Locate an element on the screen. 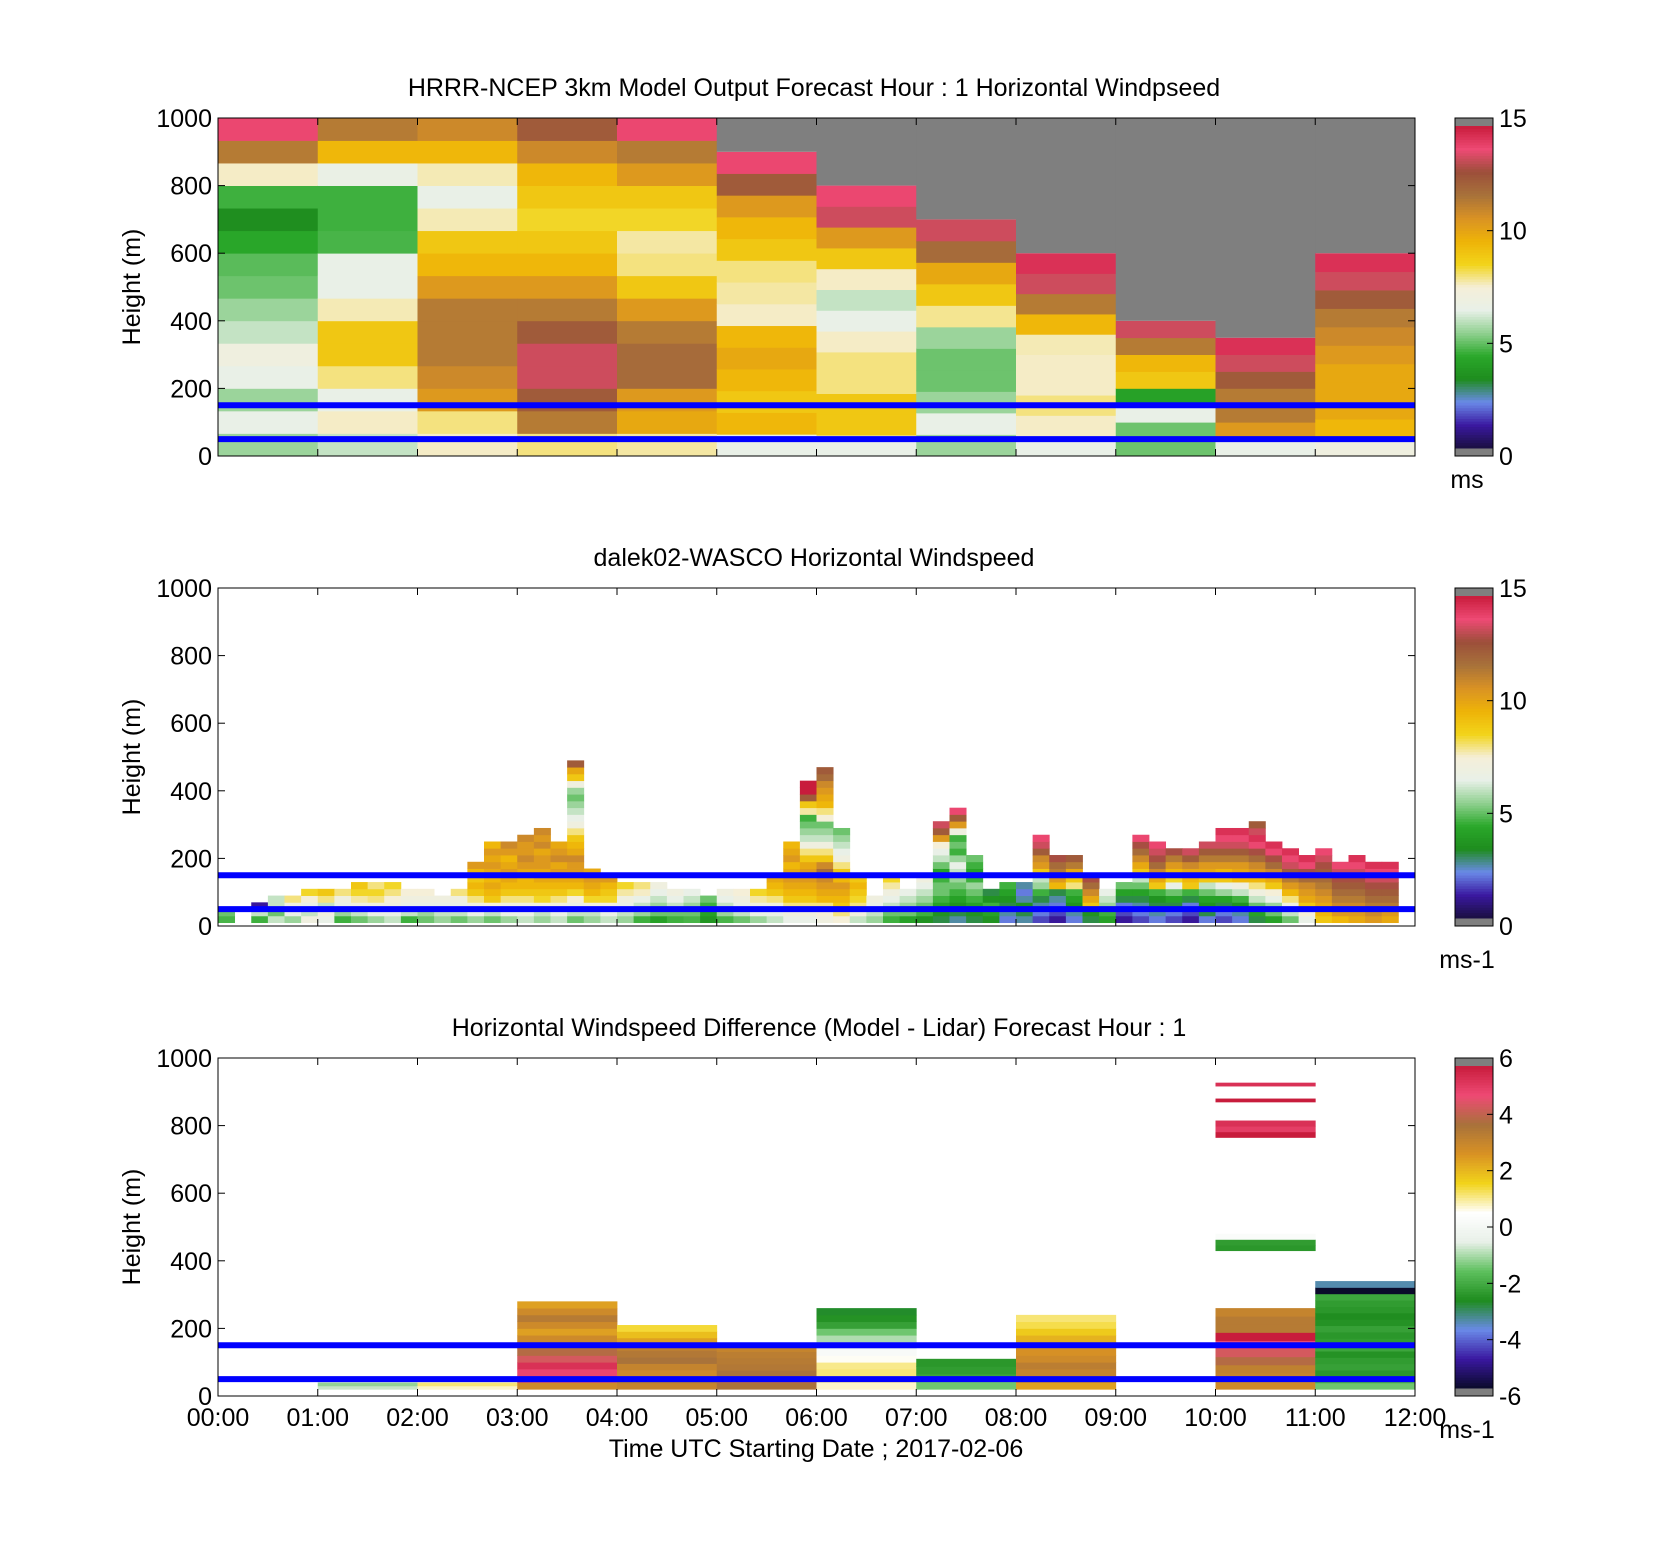 The width and height of the screenshot is (1680, 1561). panel-lidar-cells is located at coordinates (808, 842).